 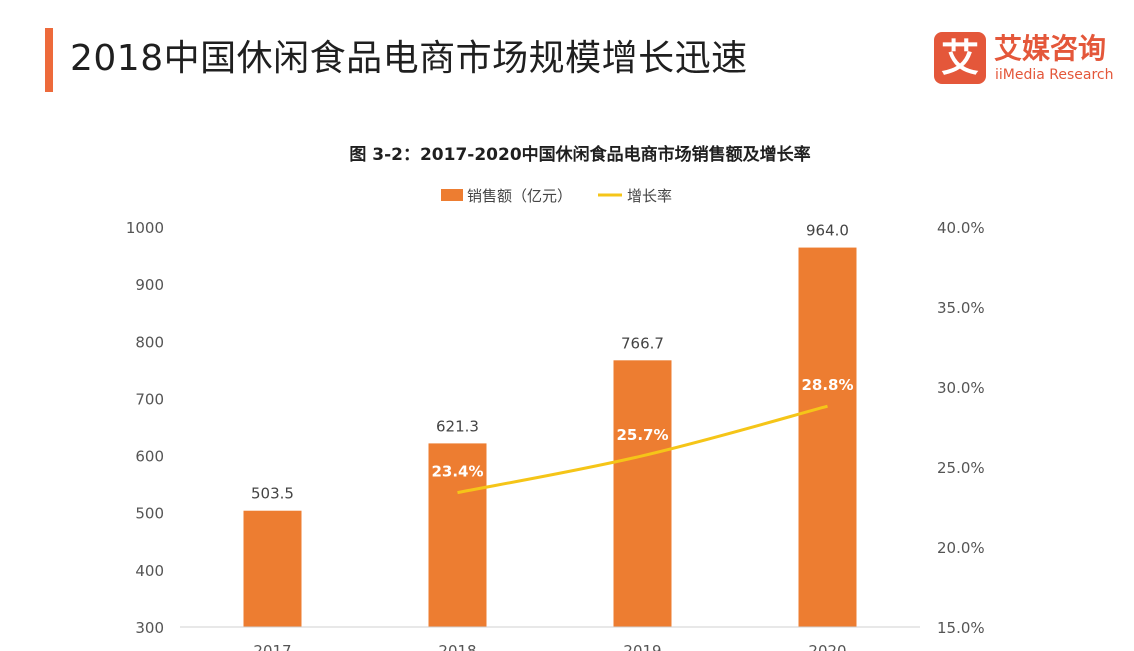 What do you see at coordinates (149, 628) in the screenshot?
I see `y-tick-label: 300` at bounding box center [149, 628].